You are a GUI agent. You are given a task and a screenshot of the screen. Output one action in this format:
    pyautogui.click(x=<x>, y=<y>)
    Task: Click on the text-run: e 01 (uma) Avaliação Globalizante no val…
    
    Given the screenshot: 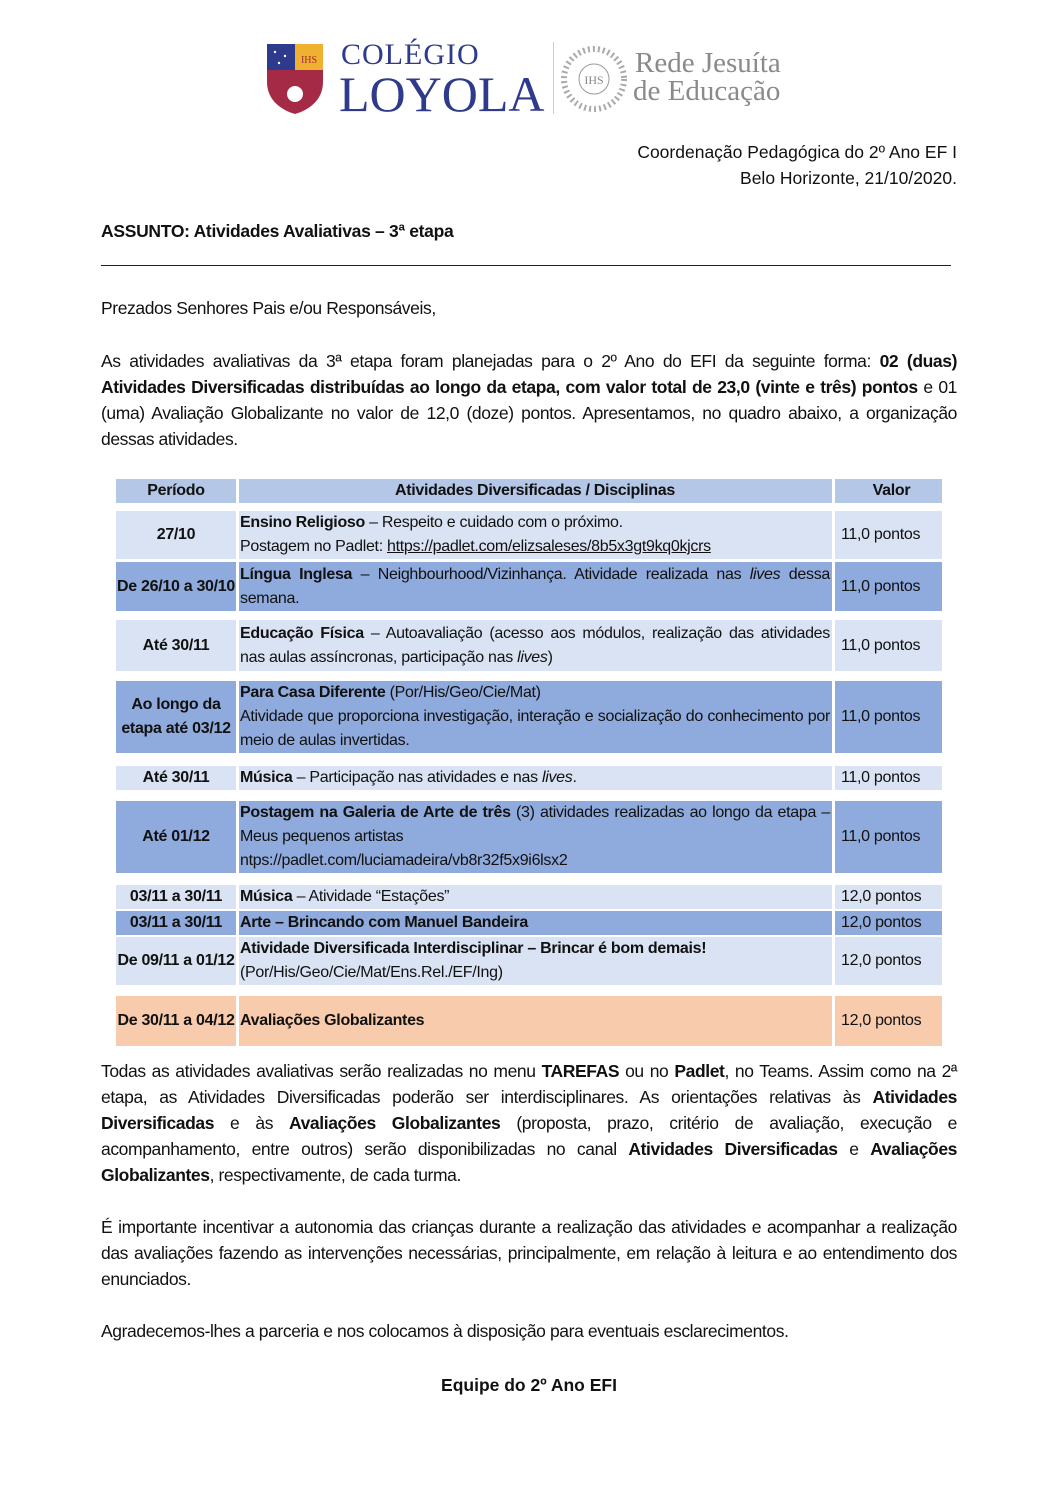 What is the action you would take?
    pyautogui.click(x=529, y=413)
    